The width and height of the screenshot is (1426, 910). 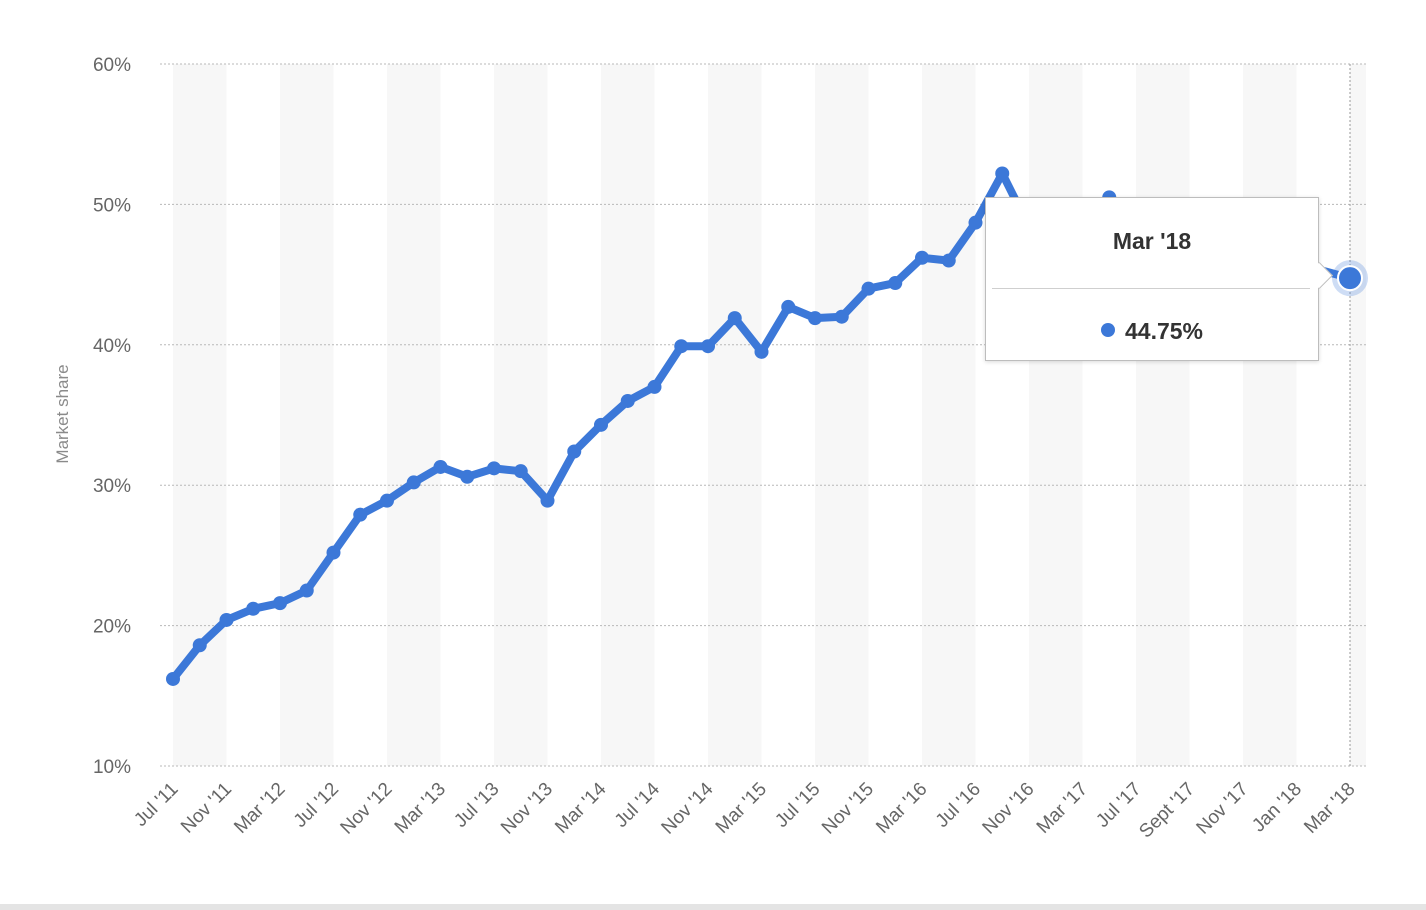 I want to click on tooltip-title: Mar '18, so click(x=1152, y=241).